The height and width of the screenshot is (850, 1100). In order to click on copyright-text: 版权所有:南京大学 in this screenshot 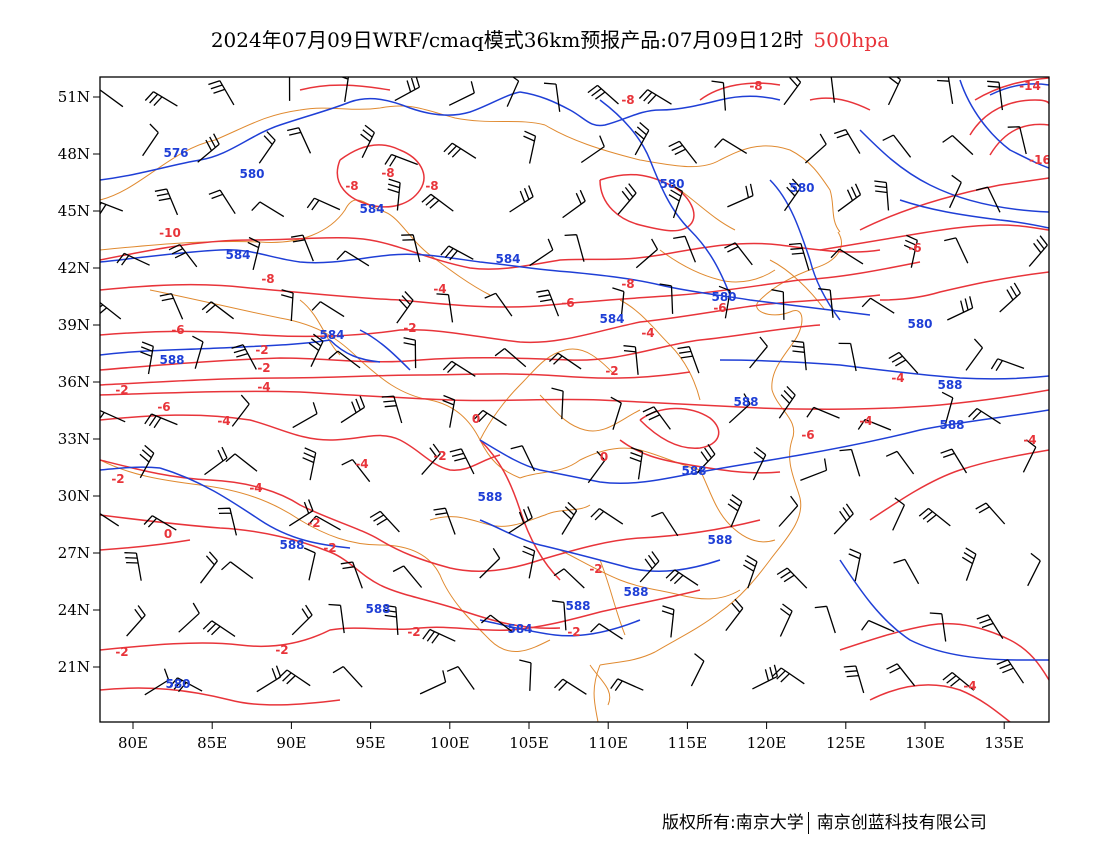, I will do `click(733, 823)`.